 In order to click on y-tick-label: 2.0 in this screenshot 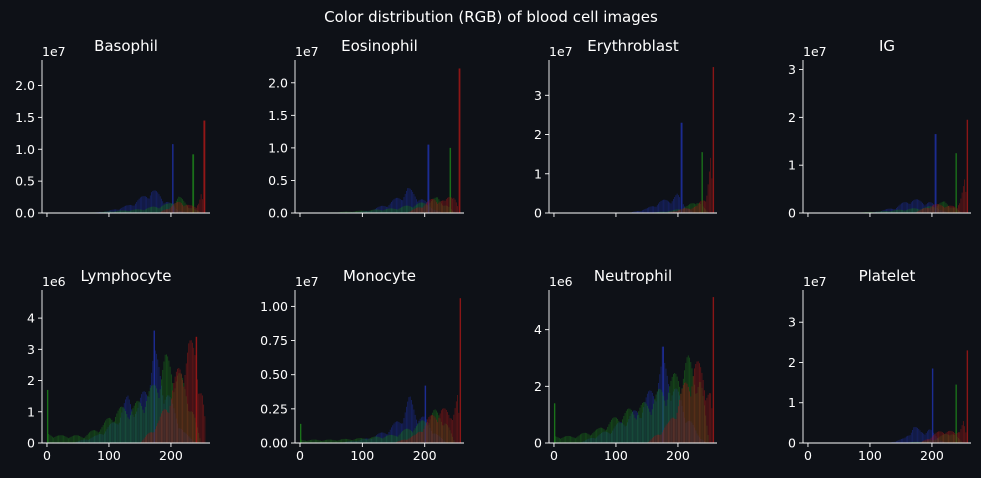, I will do `click(278, 82)`.